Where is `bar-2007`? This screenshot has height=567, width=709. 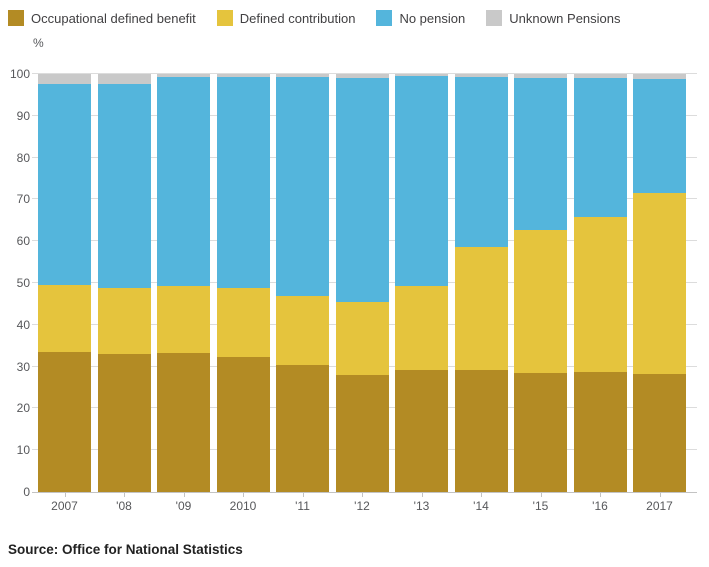
bar-2007 is located at coordinates (64, 283).